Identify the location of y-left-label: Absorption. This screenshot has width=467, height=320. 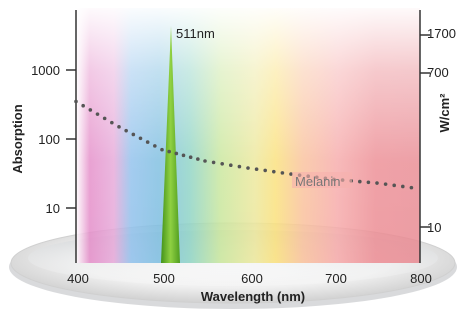
(17, 138).